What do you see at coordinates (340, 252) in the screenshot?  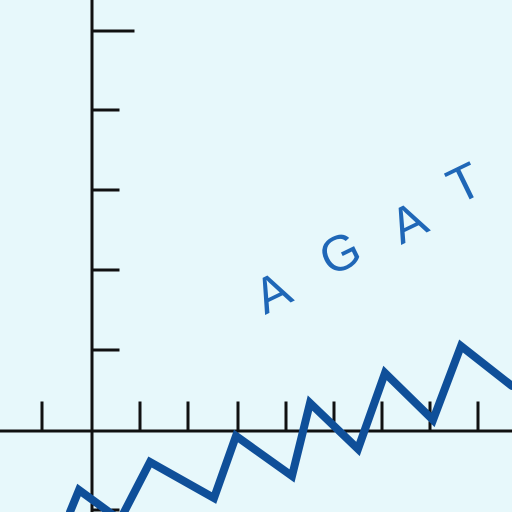 I see `sequence-letter: G` at bounding box center [340, 252].